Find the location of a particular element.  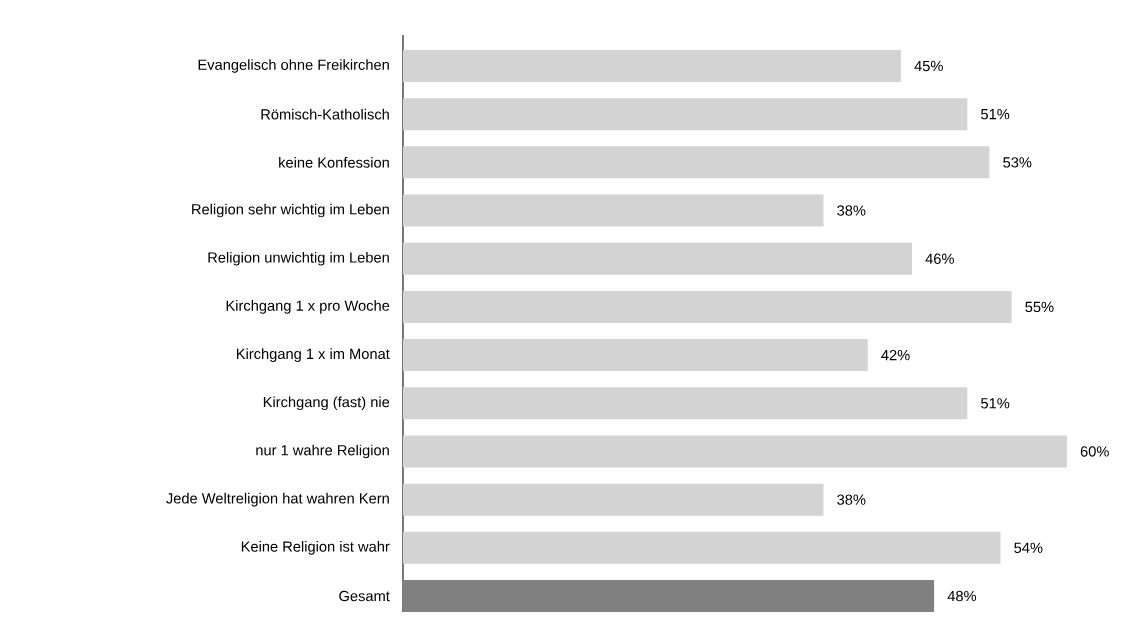

y-tick-label: Keine Religion ist wahr is located at coordinates (315, 548).